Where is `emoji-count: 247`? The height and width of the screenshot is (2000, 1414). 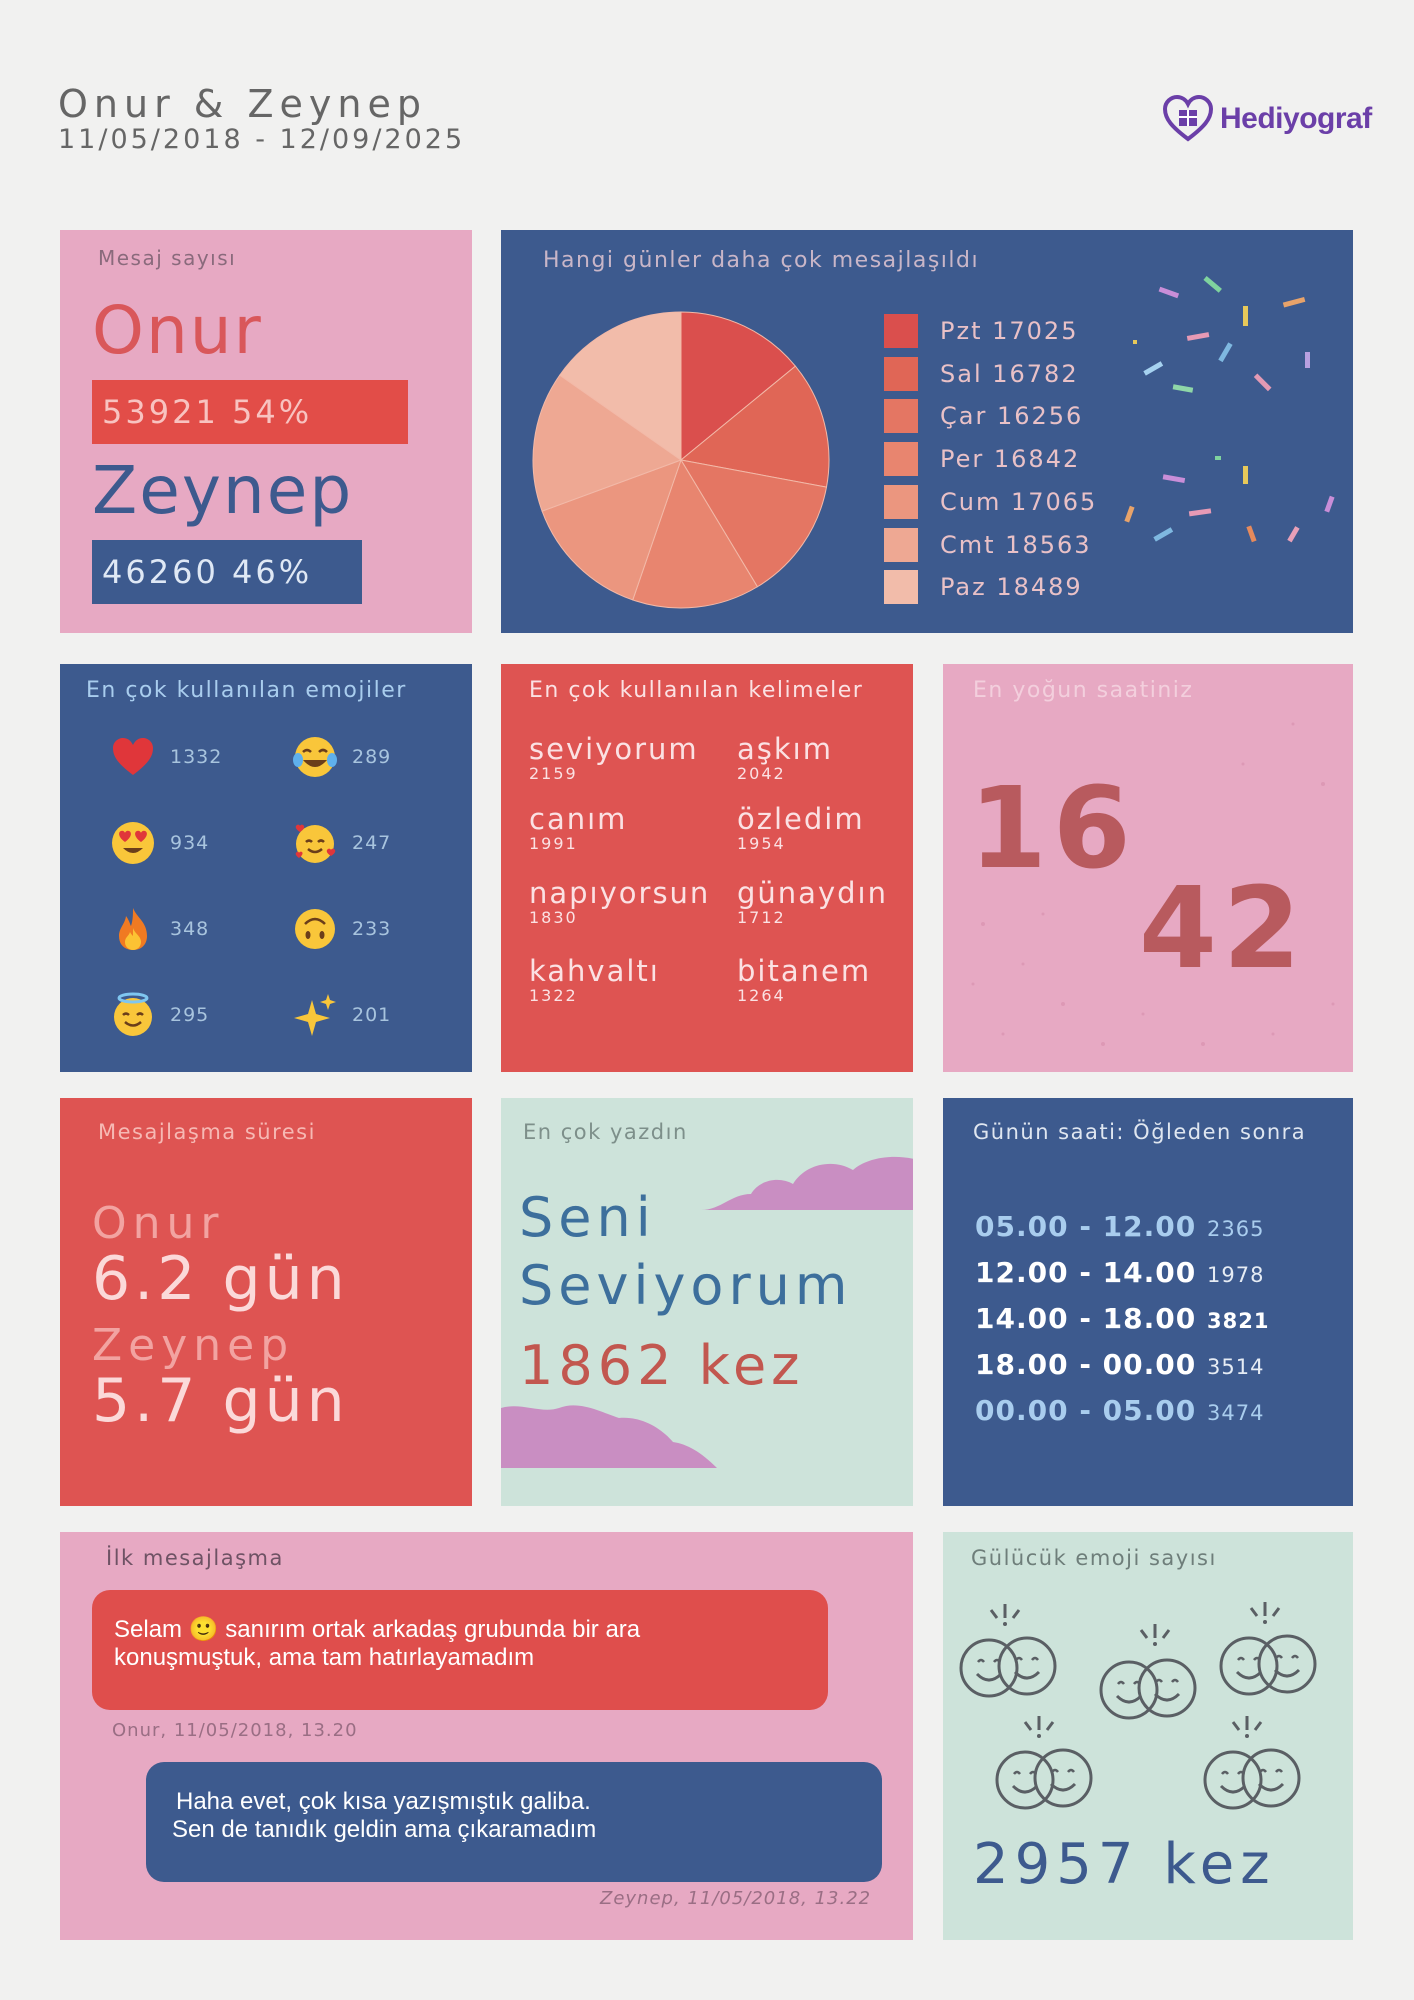
emoji-count: 247 is located at coordinates (372, 843).